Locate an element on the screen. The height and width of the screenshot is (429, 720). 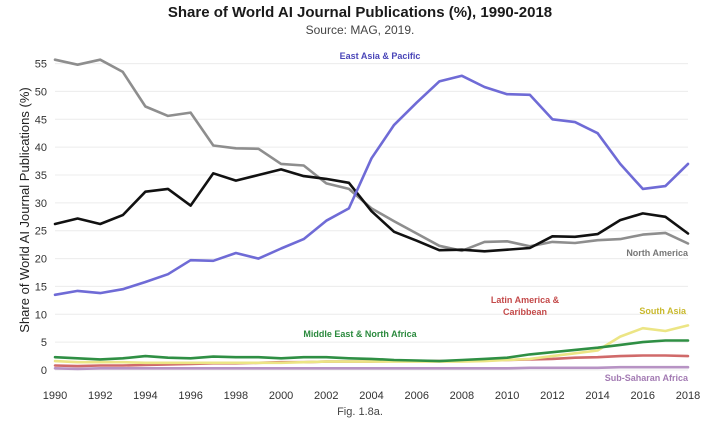
series-line-sub-saharan-africa is located at coordinates (371, 368).